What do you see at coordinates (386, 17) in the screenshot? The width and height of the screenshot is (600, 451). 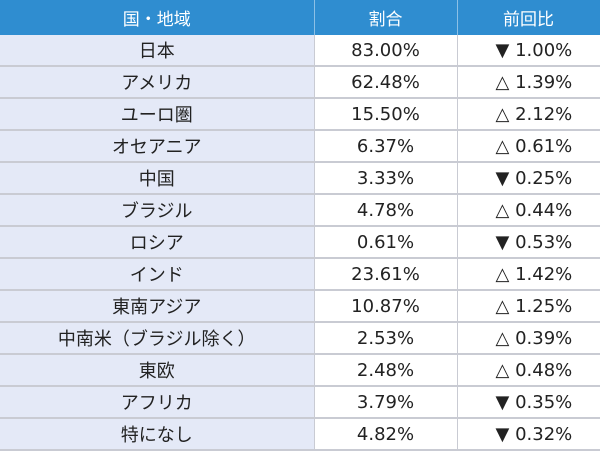 I see `header-share: 割合` at bounding box center [386, 17].